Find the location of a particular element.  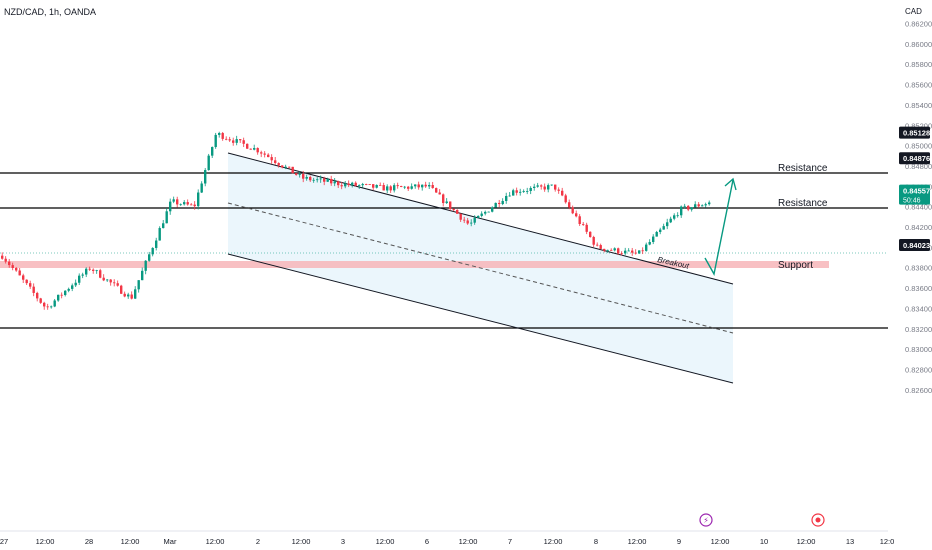

channel-lower-line is located at coordinates (480, 318).